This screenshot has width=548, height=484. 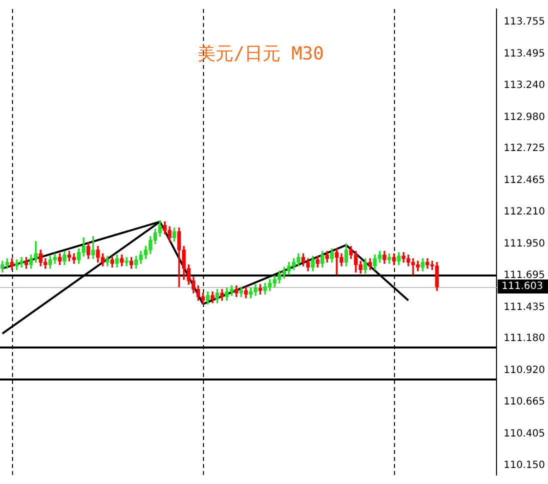 I want to click on y-tick-label: 111.695, so click(x=525, y=275).